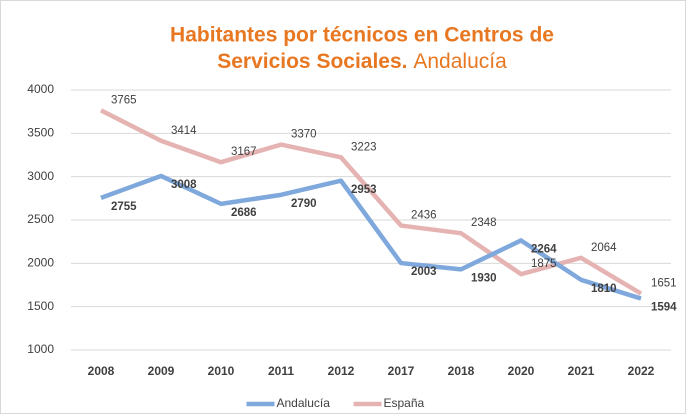 This screenshot has width=686, height=414. I want to click on legend-label: España, so click(404, 403).